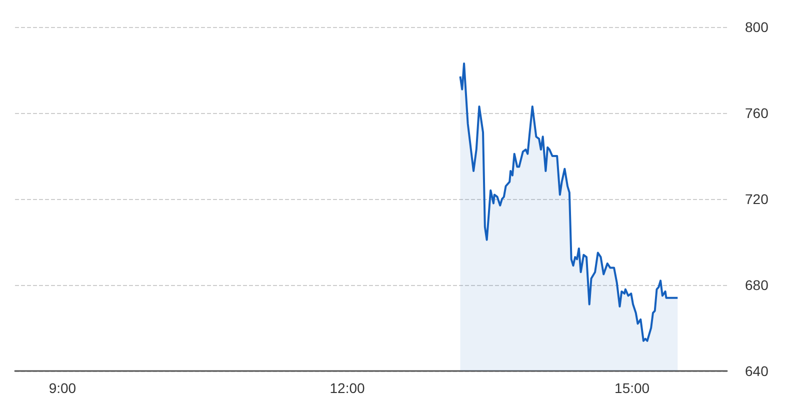 Image resolution: width=800 pixels, height=401 pixels. What do you see at coordinates (757, 371) in the screenshot?
I see `y-tick-label: 640` at bounding box center [757, 371].